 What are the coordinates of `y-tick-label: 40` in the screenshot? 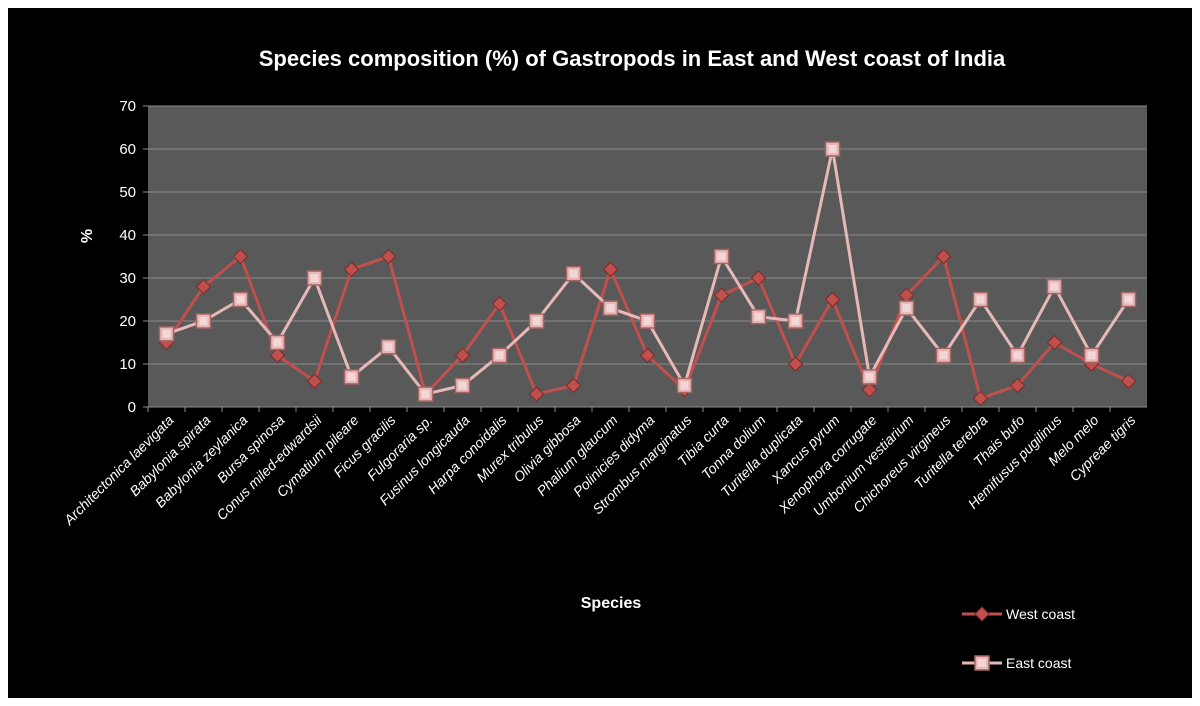 It's located at (127, 235).